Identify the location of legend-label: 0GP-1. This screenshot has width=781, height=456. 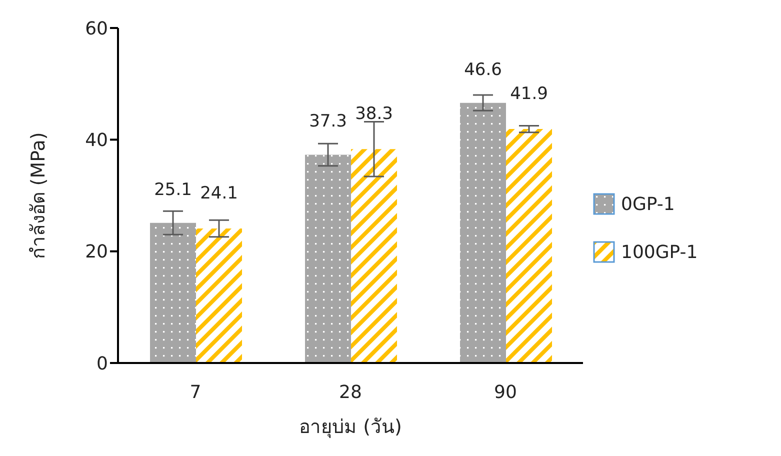
(648, 204).